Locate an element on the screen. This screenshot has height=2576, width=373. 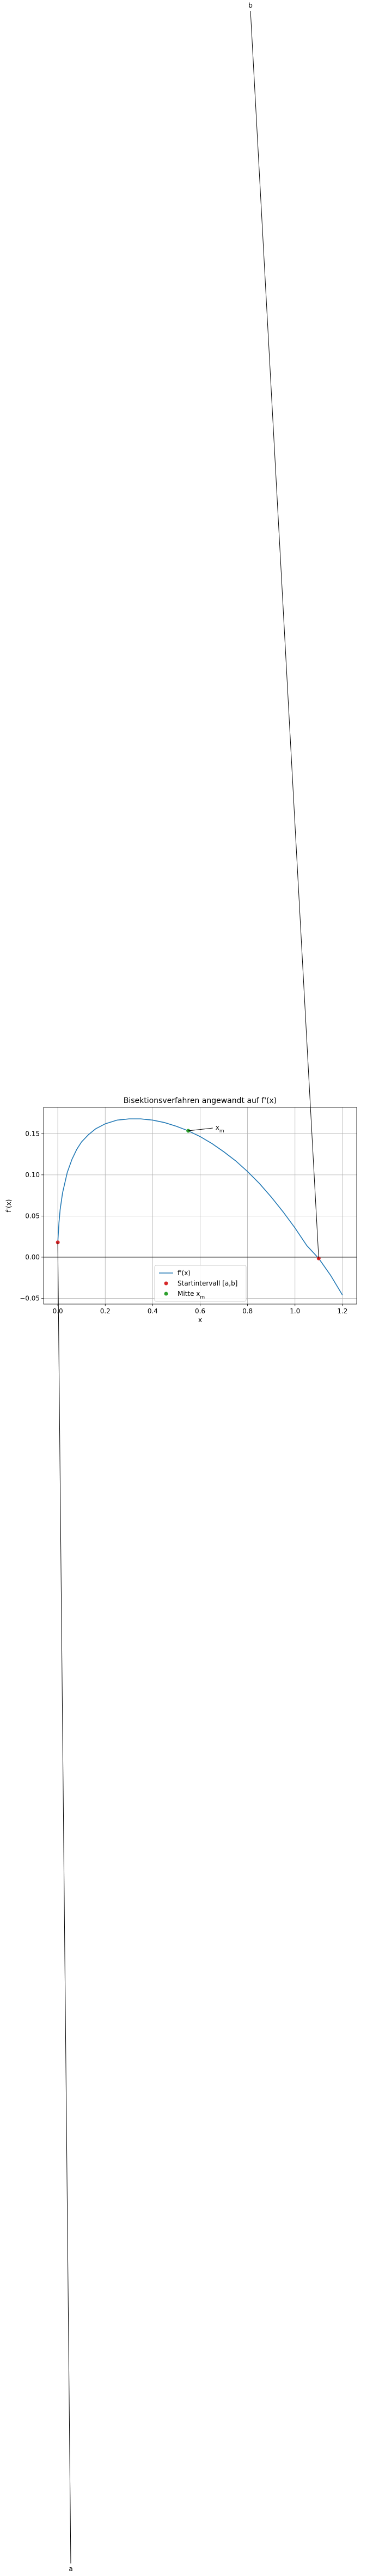
y-tick-label: 0.15 is located at coordinates (32, 1134).